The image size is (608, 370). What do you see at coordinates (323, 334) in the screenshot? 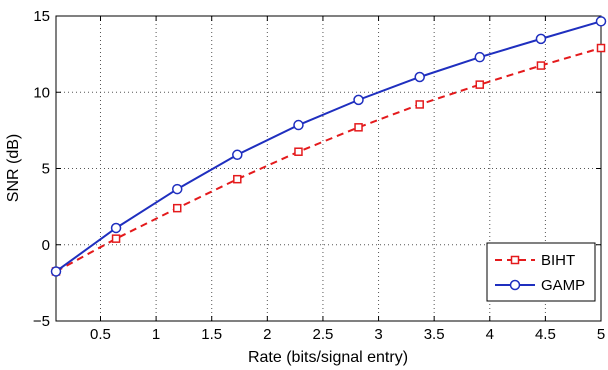
I see `x-tick-label: 2.5` at bounding box center [323, 334].